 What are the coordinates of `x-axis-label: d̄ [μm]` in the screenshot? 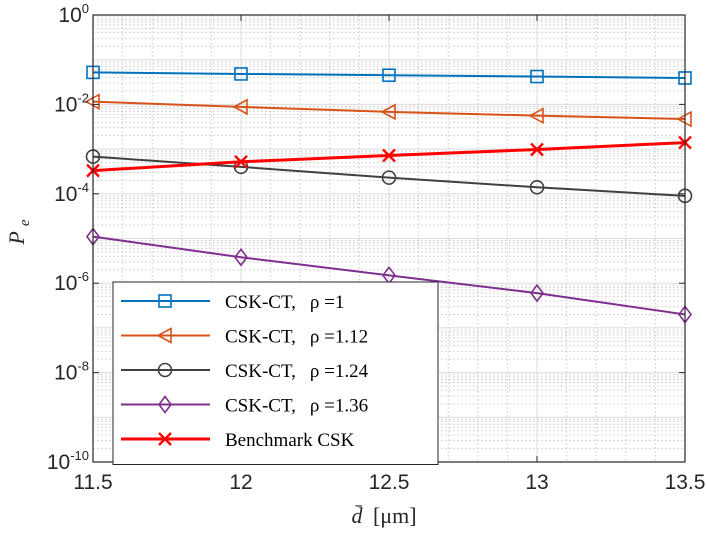 It's located at (383, 515).